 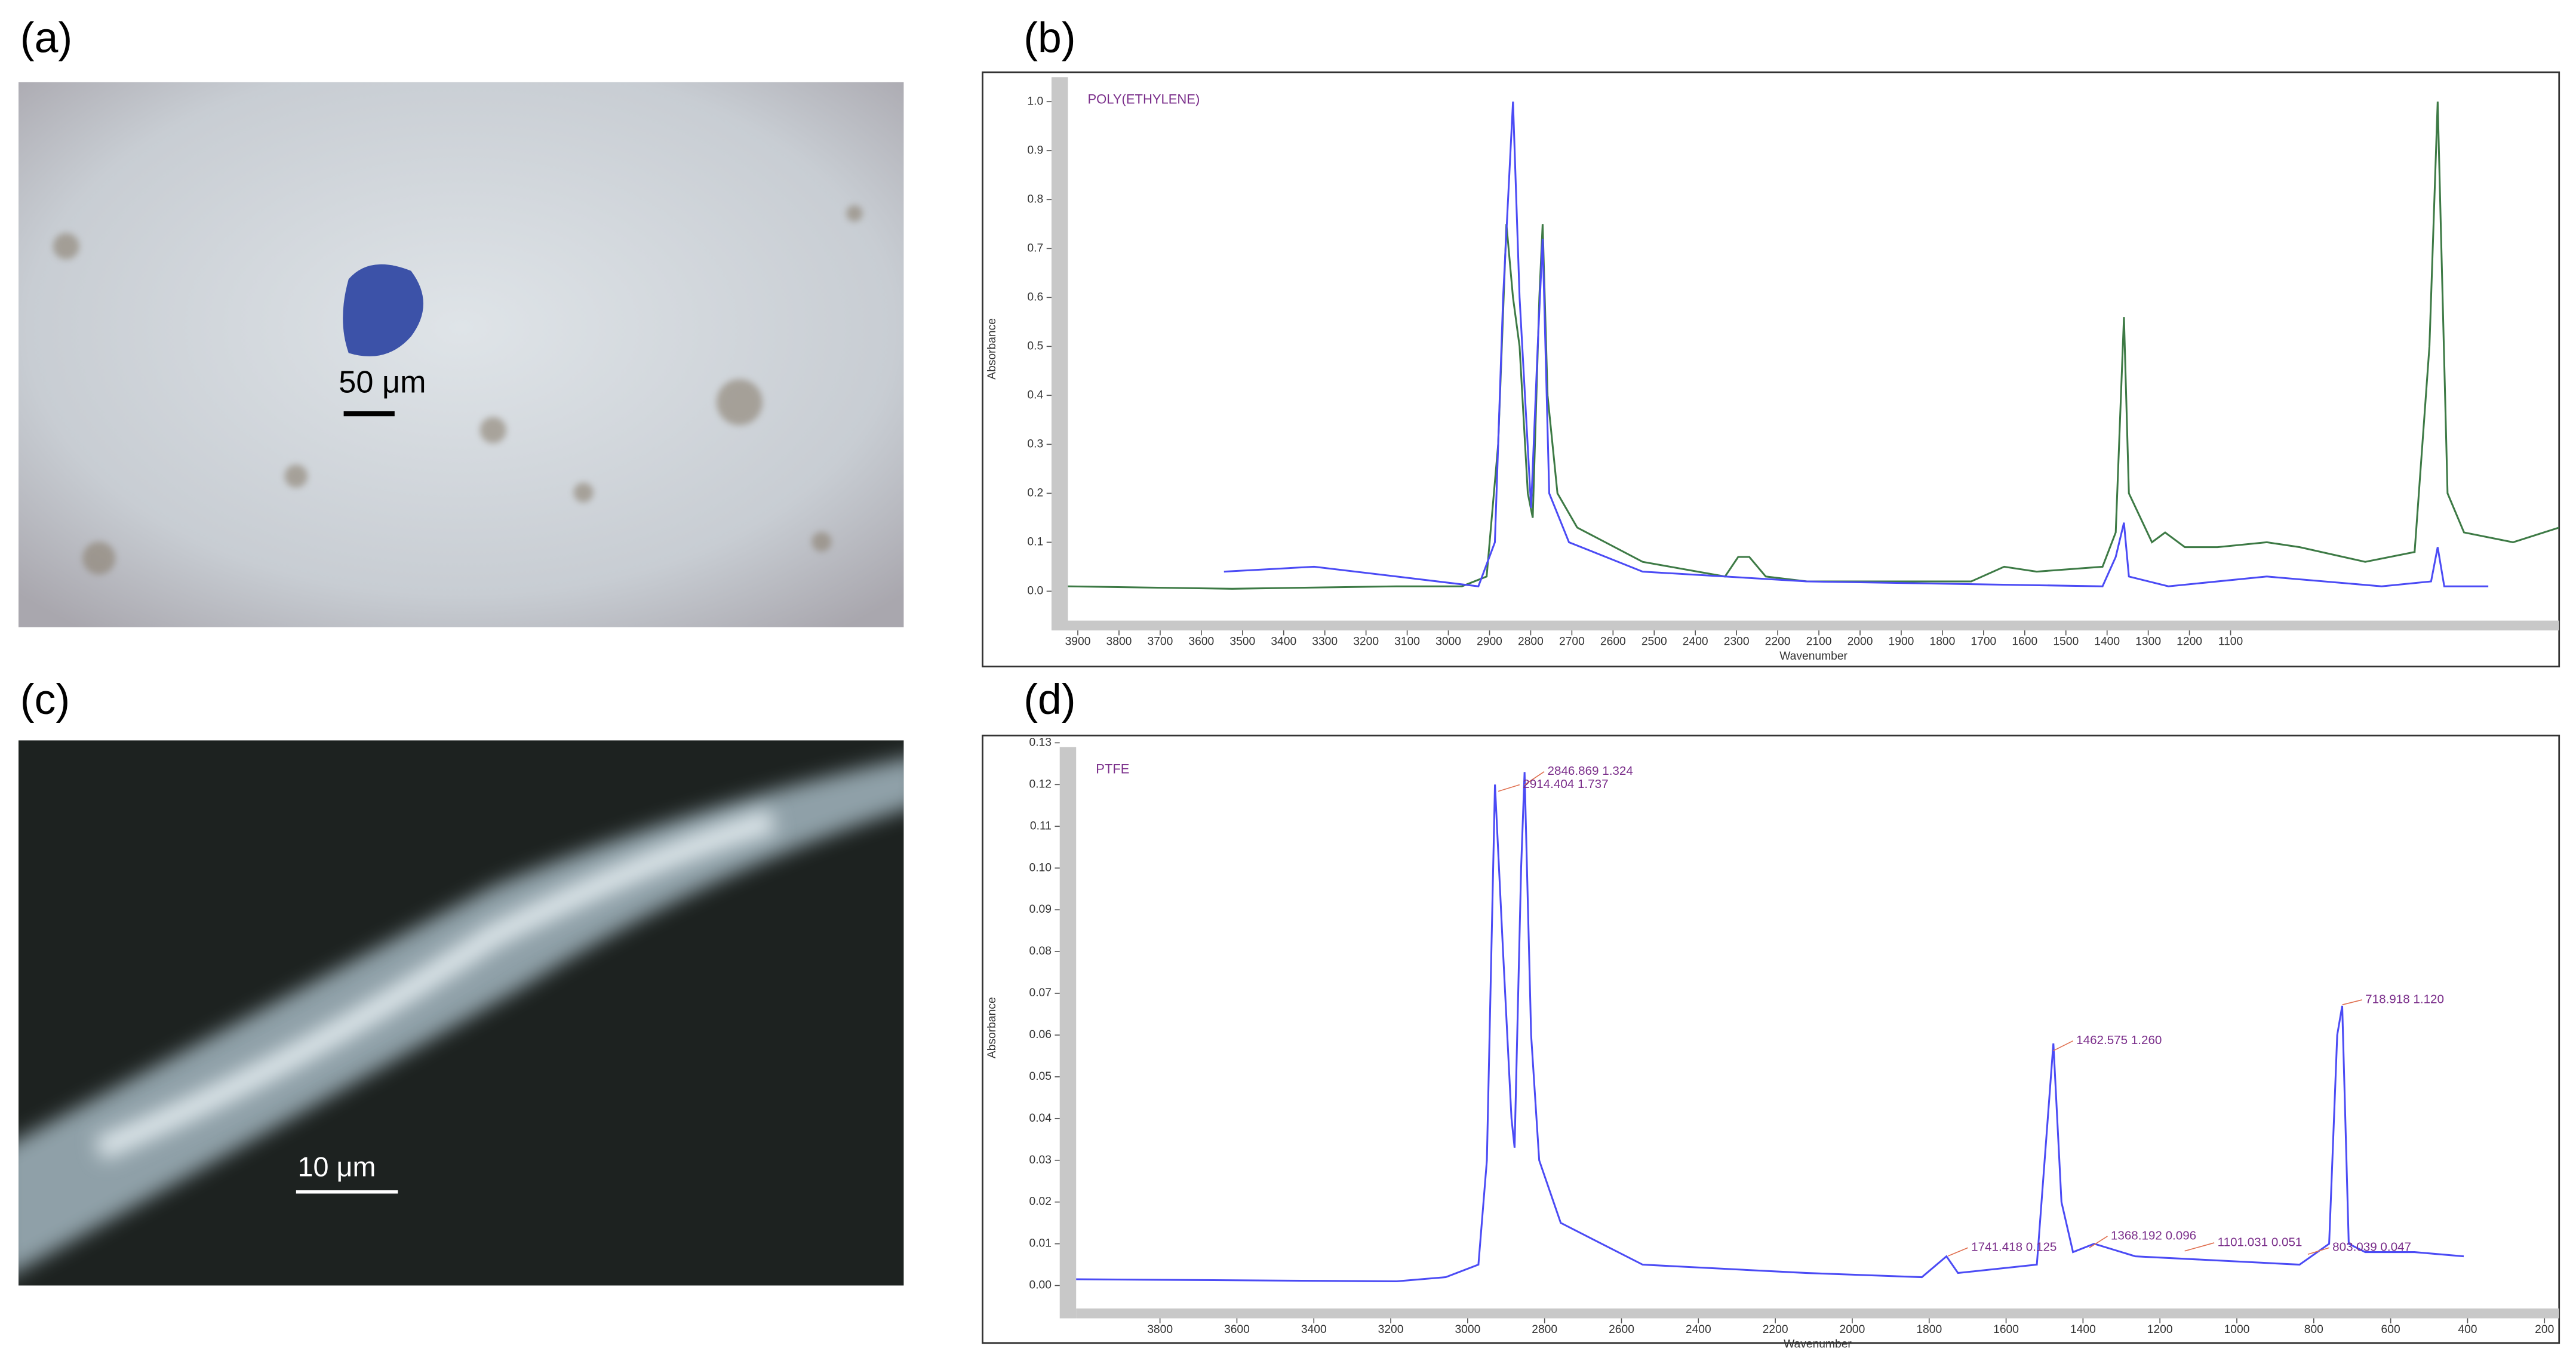 What do you see at coordinates (2467, 1330) in the screenshot?
I see `x-tick-label: 400` at bounding box center [2467, 1330].